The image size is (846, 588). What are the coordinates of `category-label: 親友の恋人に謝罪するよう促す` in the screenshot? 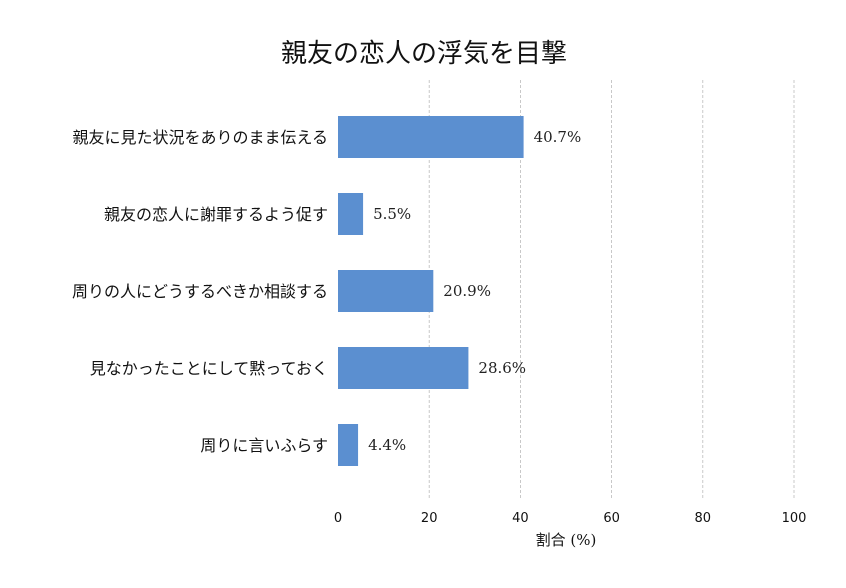 It's located at (216, 214).